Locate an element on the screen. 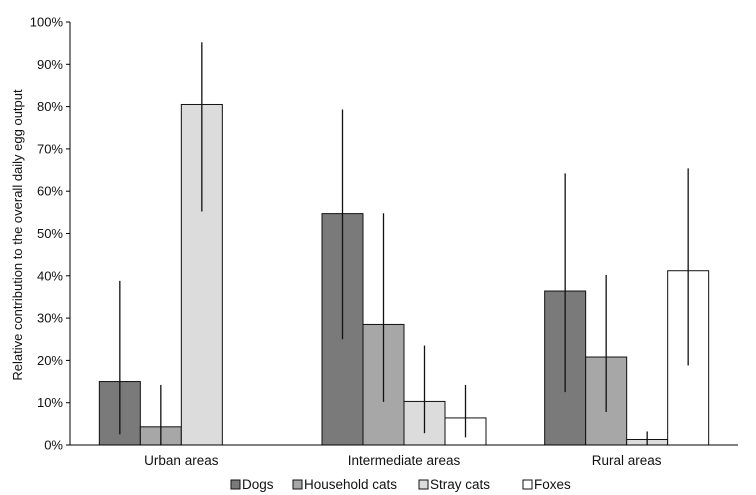 The width and height of the screenshot is (756, 495). legend: Dogs Household cats Stray cats Foxes is located at coordinates (400, 484).